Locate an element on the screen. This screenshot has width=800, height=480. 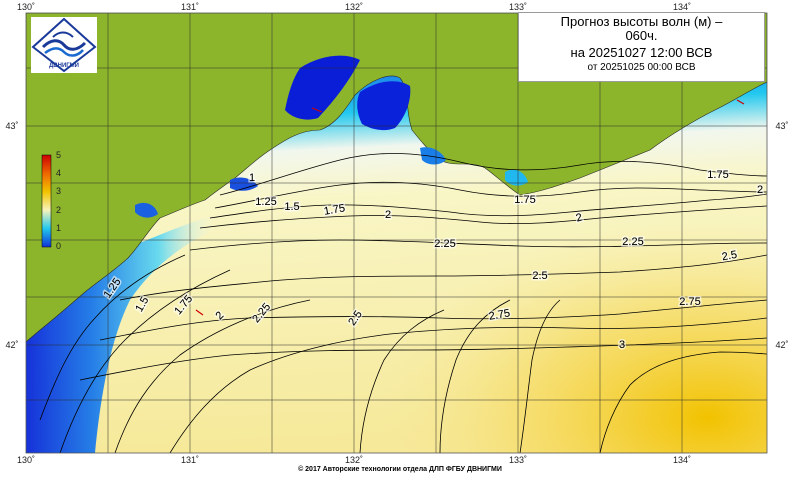
logo: ДВНИГМИ is located at coordinates (64, 45).